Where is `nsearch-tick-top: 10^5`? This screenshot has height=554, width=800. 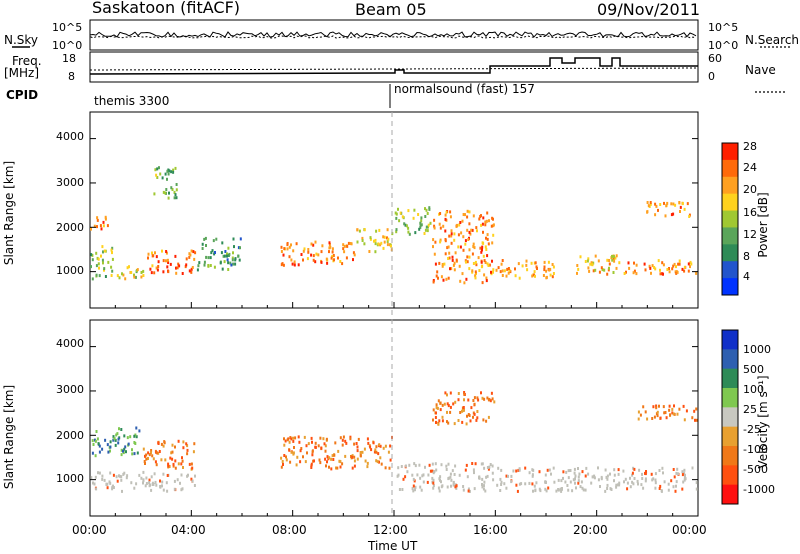 nsearch-tick-top: 10^5 is located at coordinates (723, 27).